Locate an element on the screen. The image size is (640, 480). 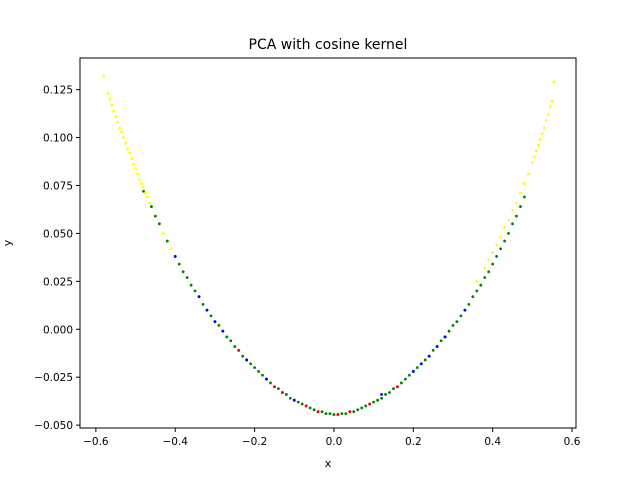
chart-title: PCA with cosine kernel is located at coordinates (328, 45).